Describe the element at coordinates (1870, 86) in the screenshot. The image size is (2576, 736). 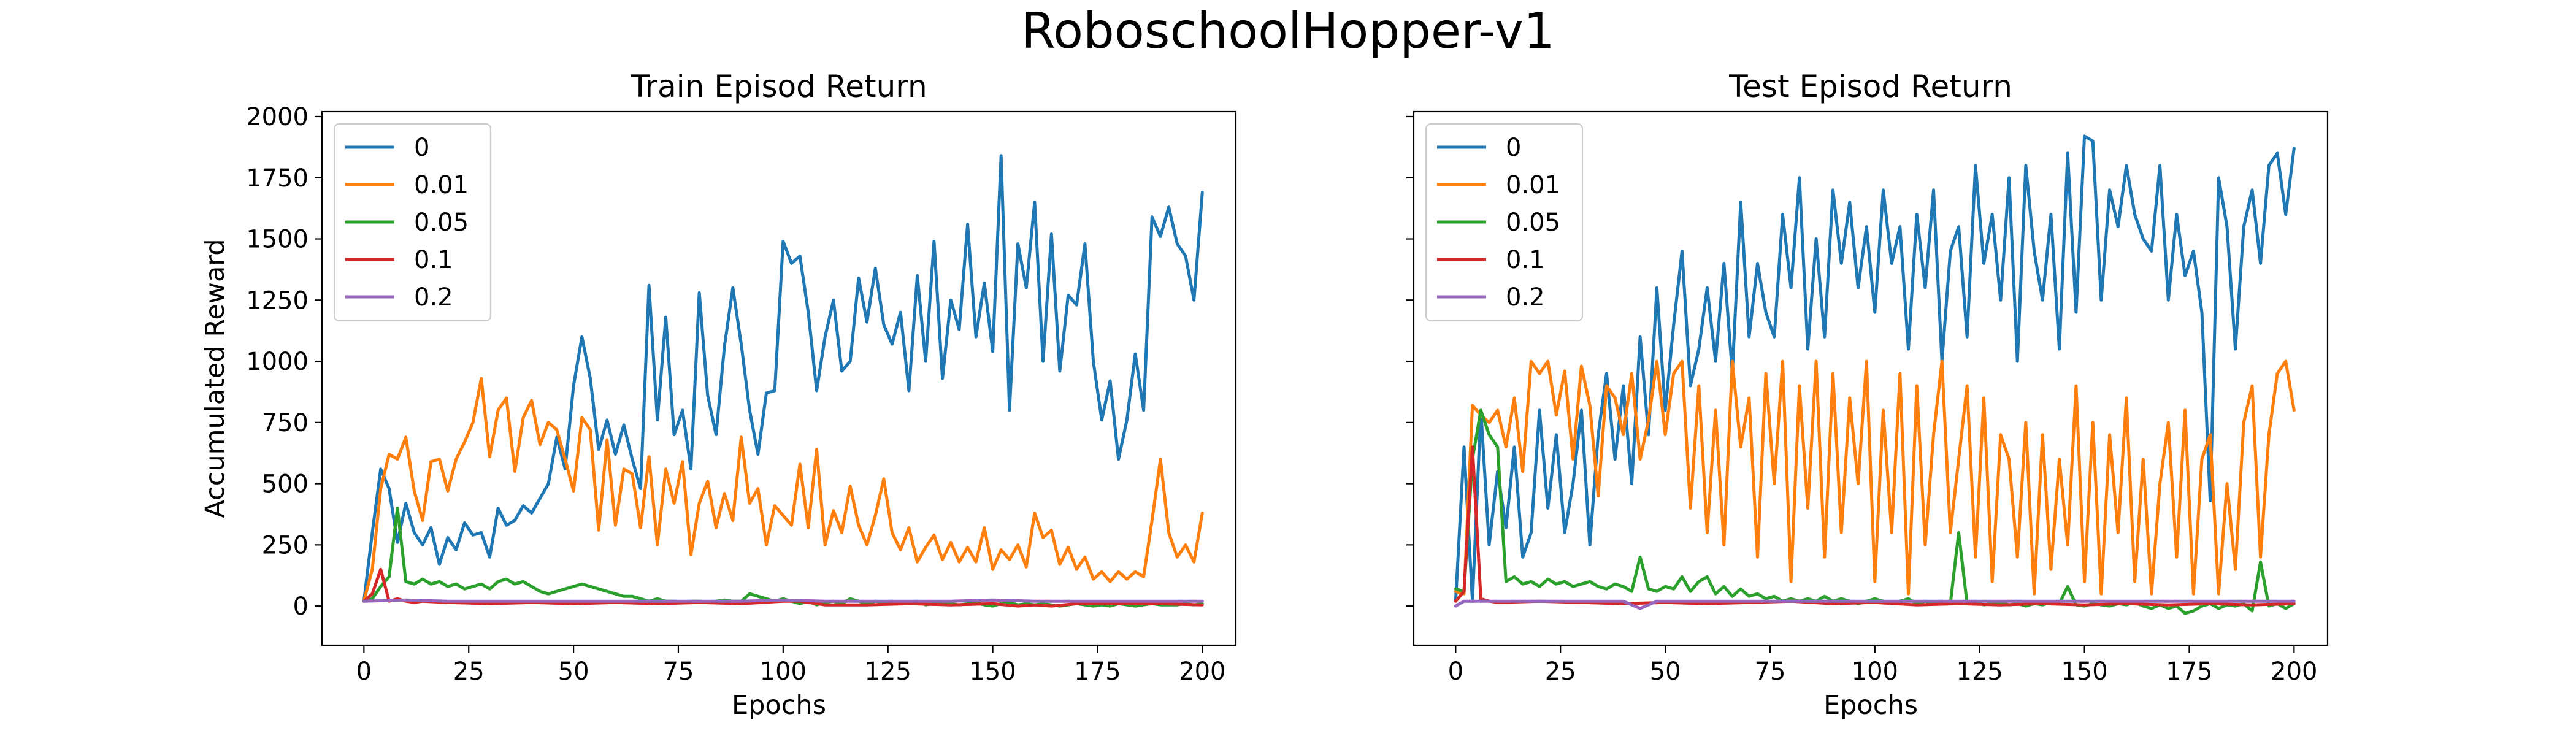
I see `plot-title: Test Episod Return` at that location.